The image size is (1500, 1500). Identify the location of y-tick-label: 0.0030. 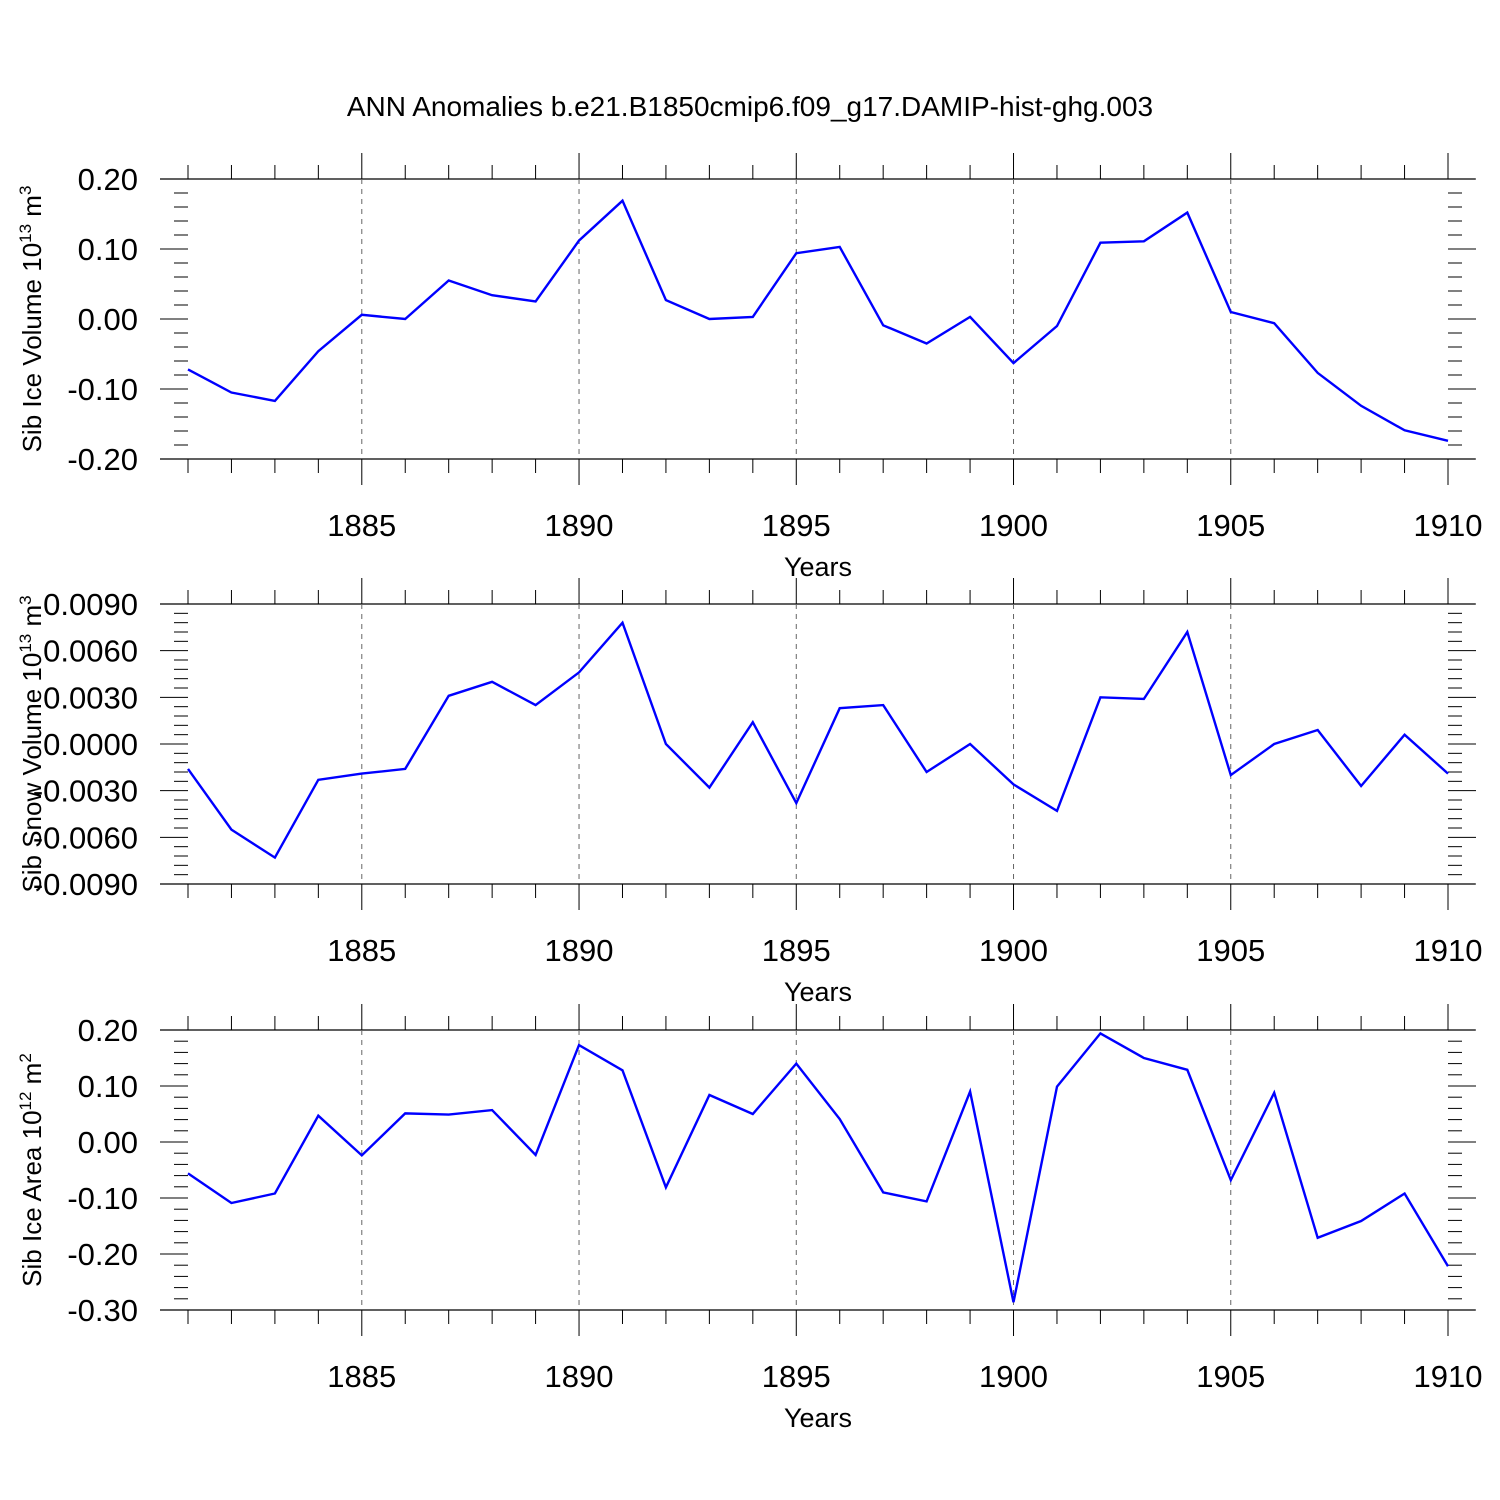
(90, 697).